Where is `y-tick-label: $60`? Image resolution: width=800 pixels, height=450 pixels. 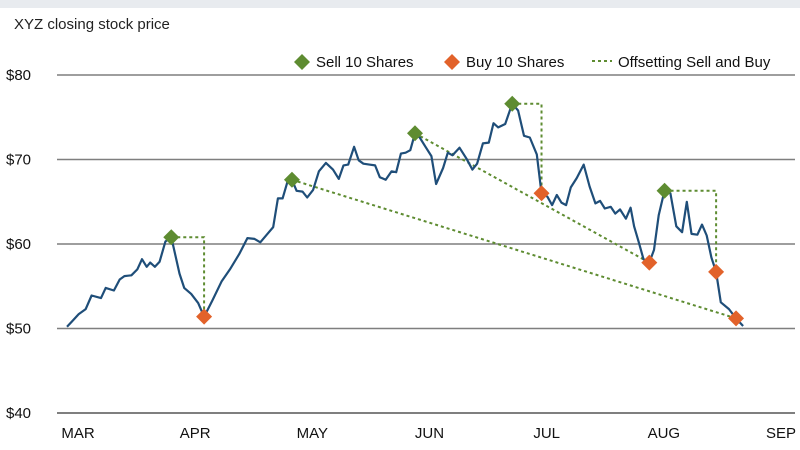
y-tick-label: $60 is located at coordinates (18, 244).